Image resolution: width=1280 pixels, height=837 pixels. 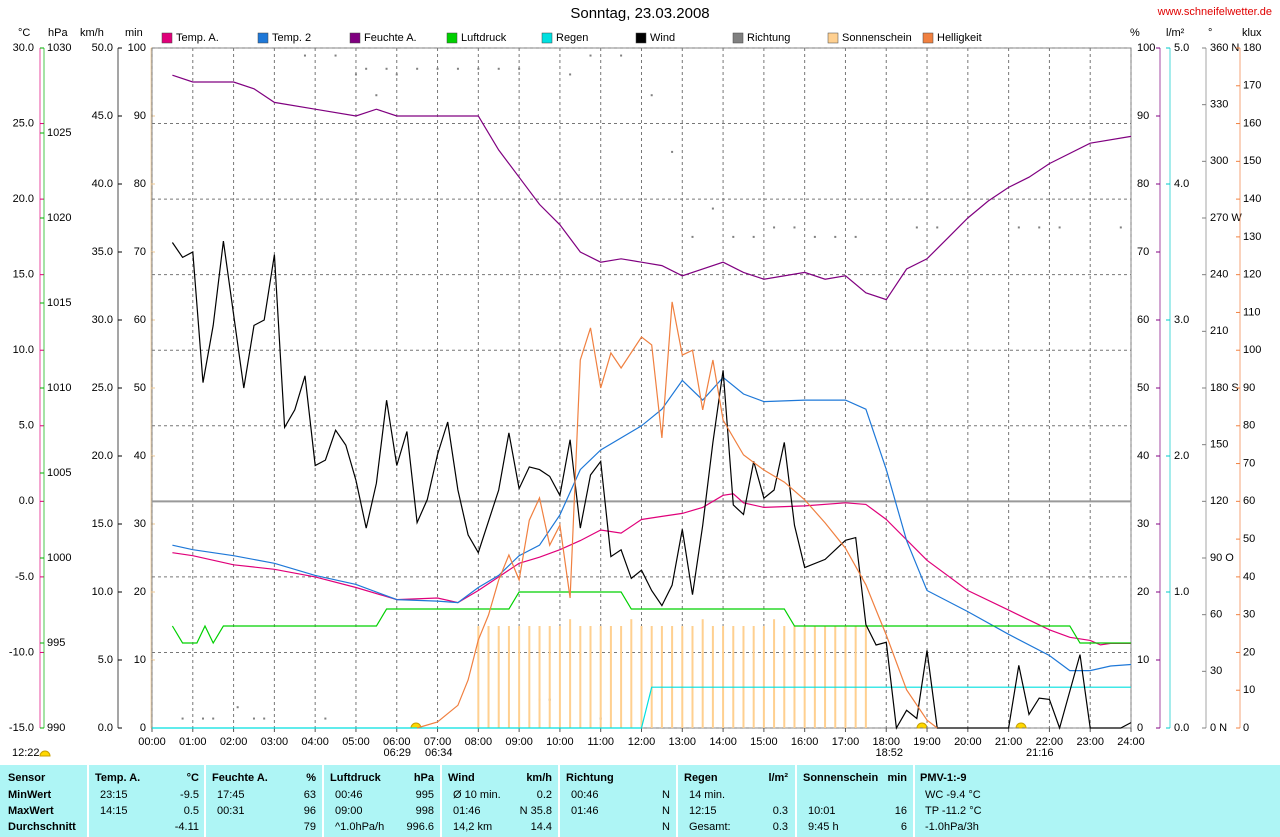 What do you see at coordinates (102, 184) in the screenshot?
I see `axis-tick-label: 40.0` at bounding box center [102, 184].